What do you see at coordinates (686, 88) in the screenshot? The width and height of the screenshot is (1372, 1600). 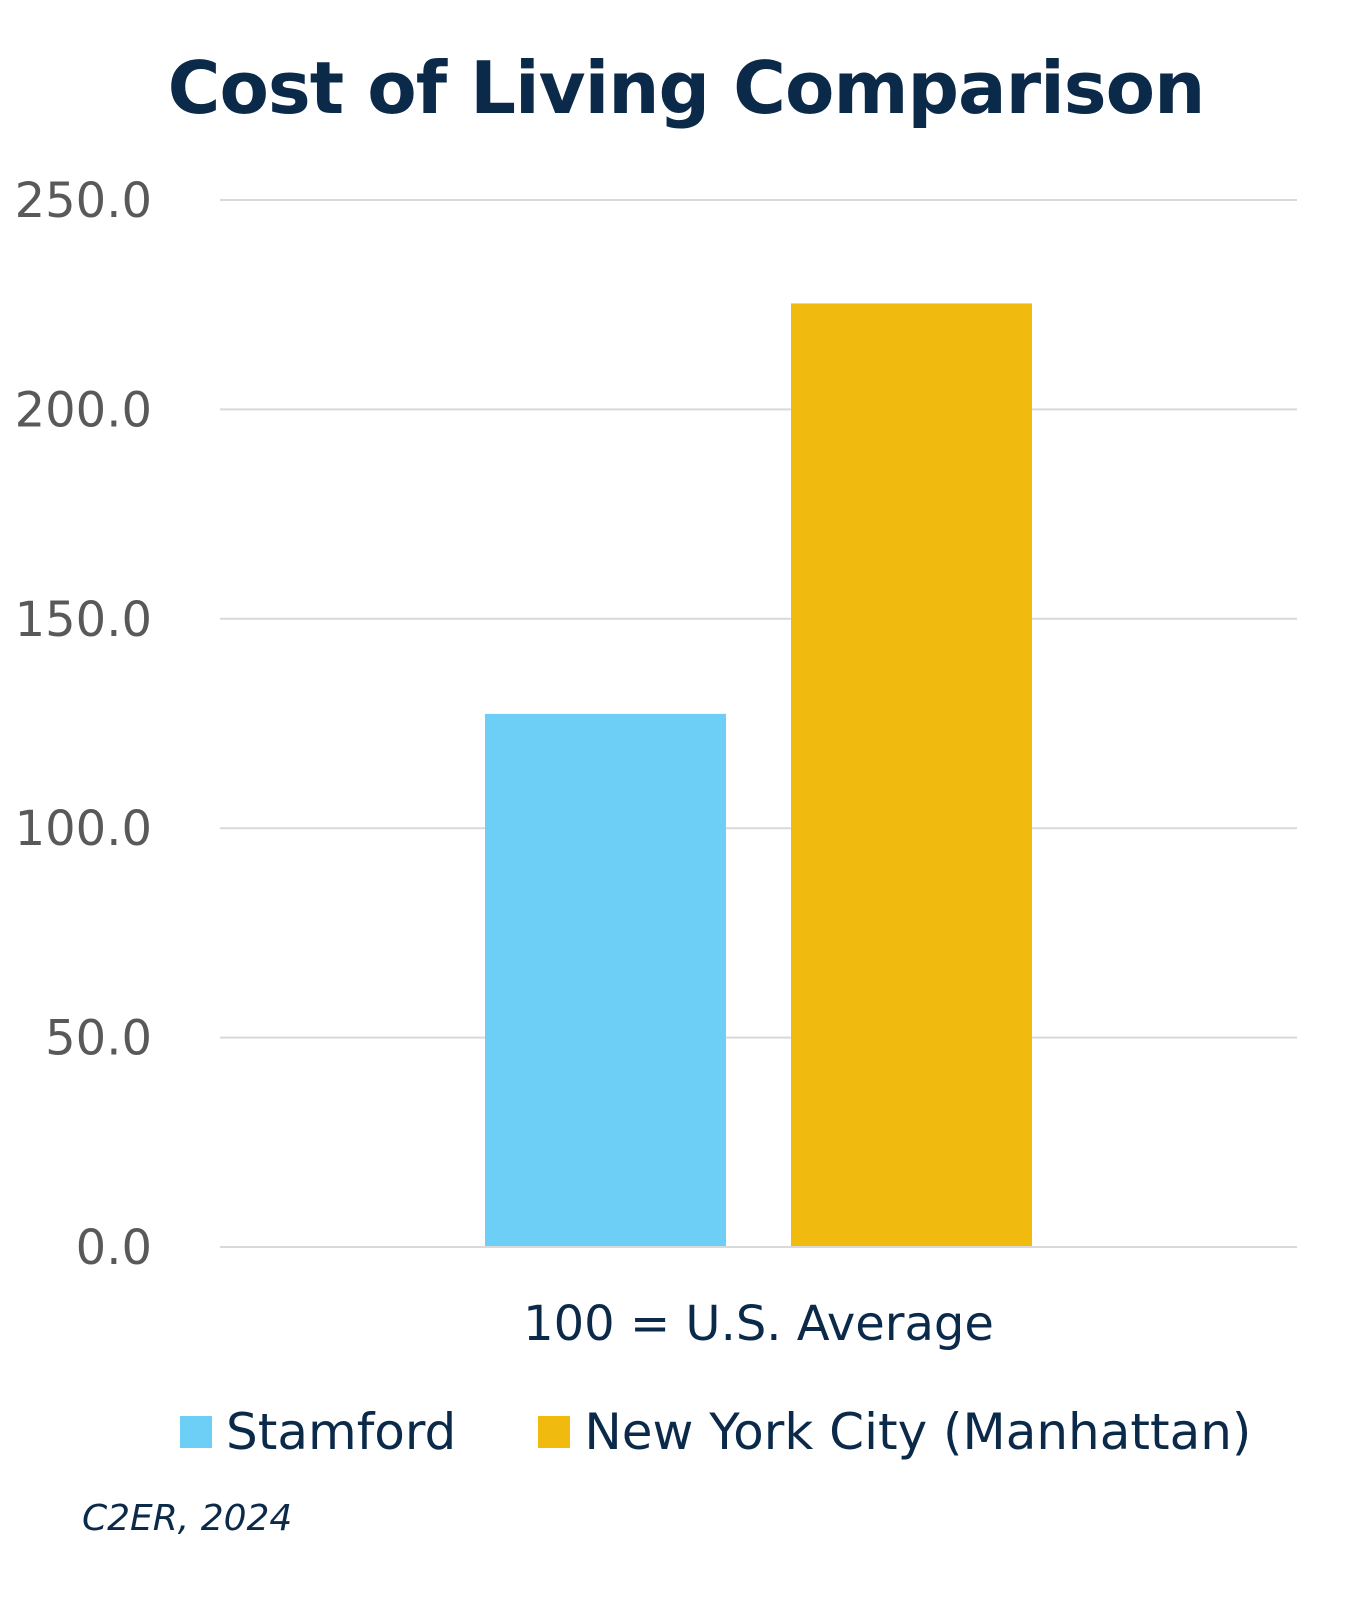 I see `chart-title: Cost of Living Comparison` at bounding box center [686, 88].